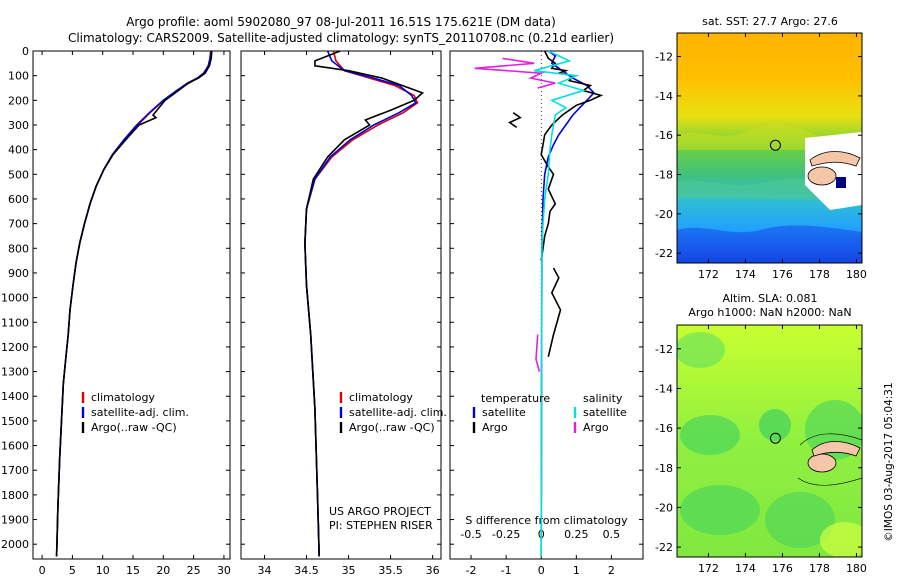 The width and height of the screenshot is (900, 580). Describe the element at coordinates (775, 145) in the screenshot. I see `sst-argo-marker` at that location.